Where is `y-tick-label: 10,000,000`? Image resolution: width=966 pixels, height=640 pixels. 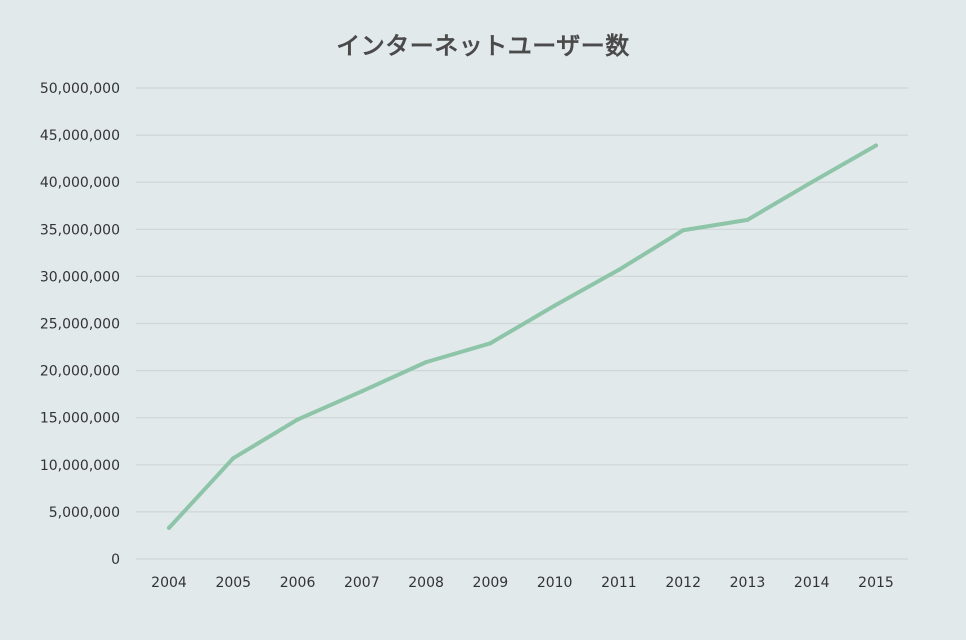
y-tick-label: 10,000,000 is located at coordinates (80, 466).